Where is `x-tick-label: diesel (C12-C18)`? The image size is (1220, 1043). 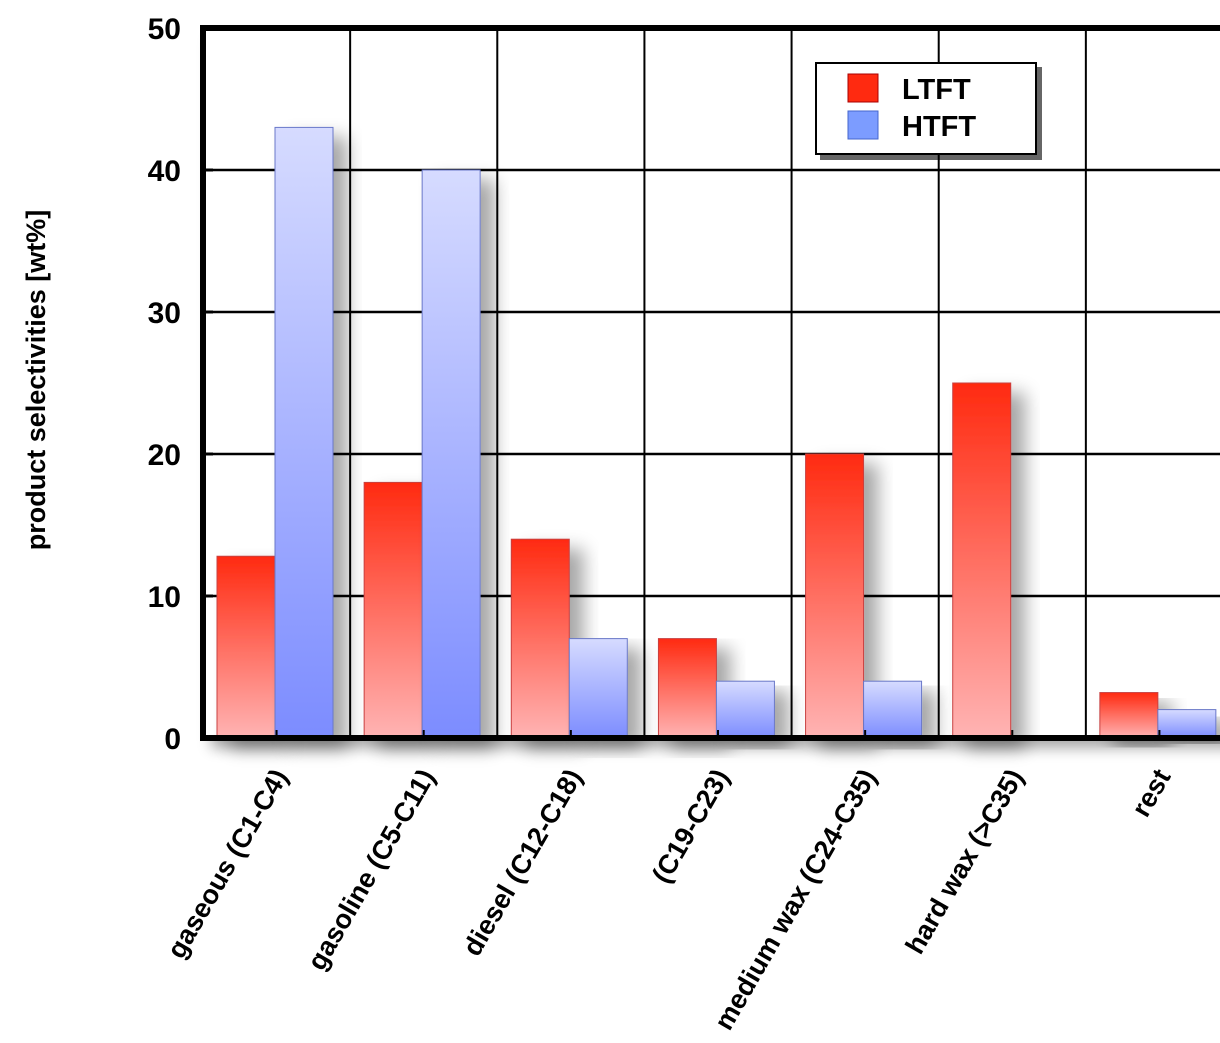 x-tick-label: diesel (C12-C18) is located at coordinates (522, 862).